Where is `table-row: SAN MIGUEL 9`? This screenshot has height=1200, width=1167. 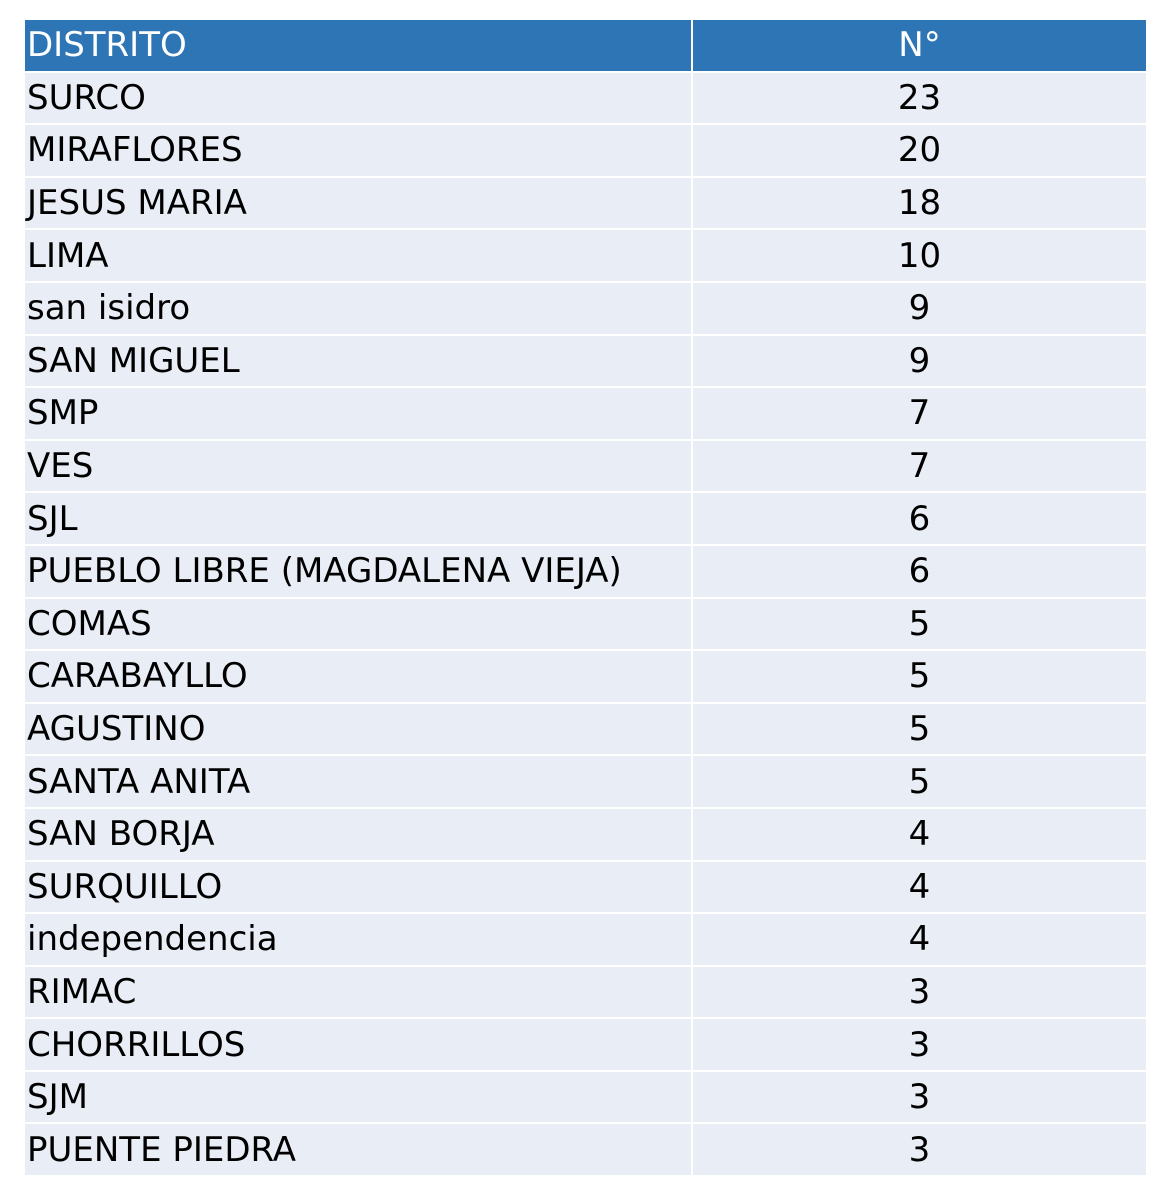
table-row: SAN MIGUEL 9 is located at coordinates (586, 361).